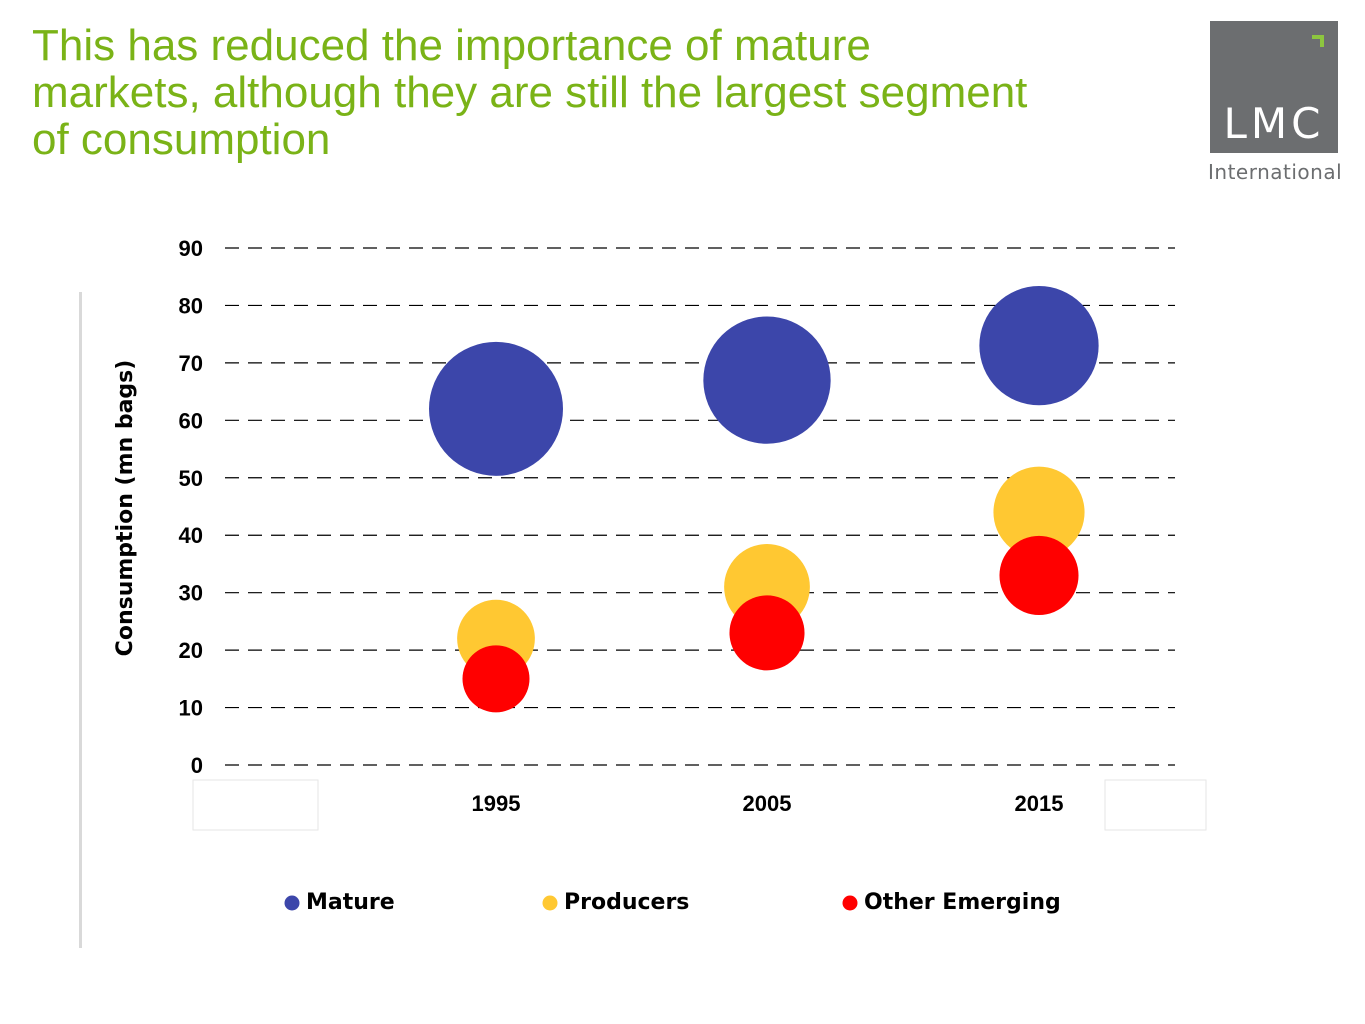 This screenshot has width=1365, height=1024. Describe the element at coordinates (1039, 512) in the screenshot. I see `bubble-producers-2015` at that location.